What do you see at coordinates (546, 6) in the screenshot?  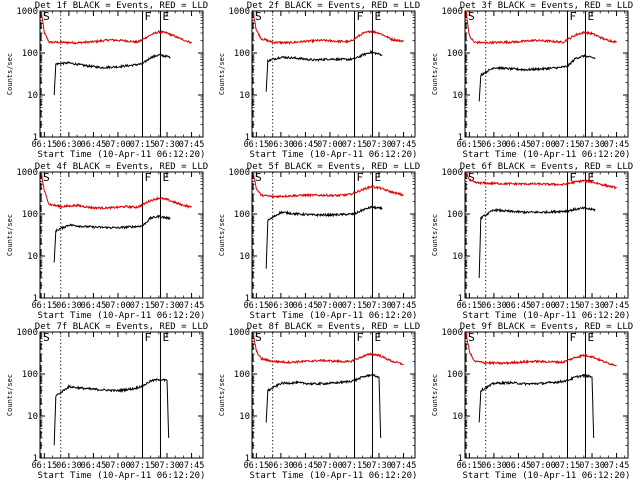 I see `chart-title: Det 3f BLACK = Events, RED = LLD` at bounding box center [546, 6].